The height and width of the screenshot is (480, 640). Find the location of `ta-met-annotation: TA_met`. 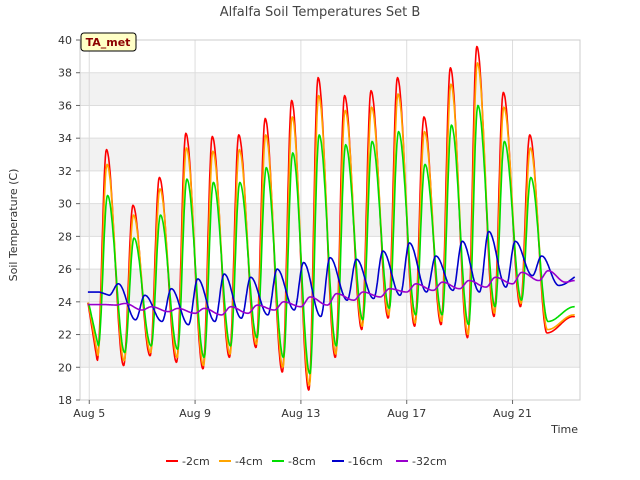

ta-met-annotation: TA_met is located at coordinates (108, 42).